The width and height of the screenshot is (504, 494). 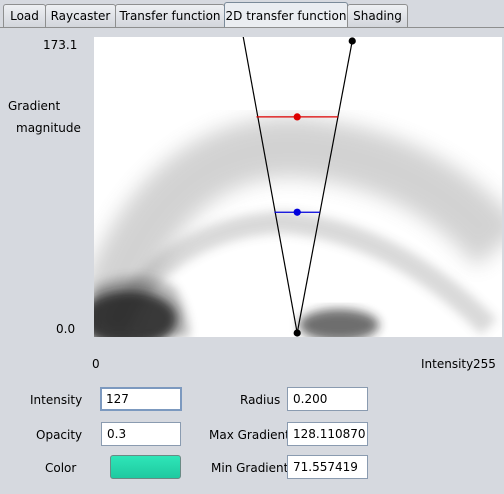 I want to click on max-gradient-label: Max Gradient, so click(x=249, y=435).